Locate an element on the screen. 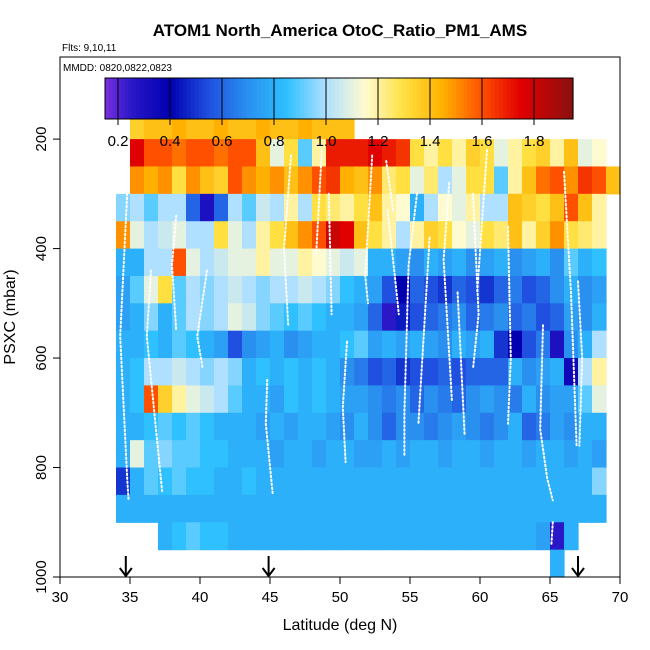 Image resolution: width=650 pixels, height=650 pixels. colorbar-tick-label: 0.6 is located at coordinates (222, 141).